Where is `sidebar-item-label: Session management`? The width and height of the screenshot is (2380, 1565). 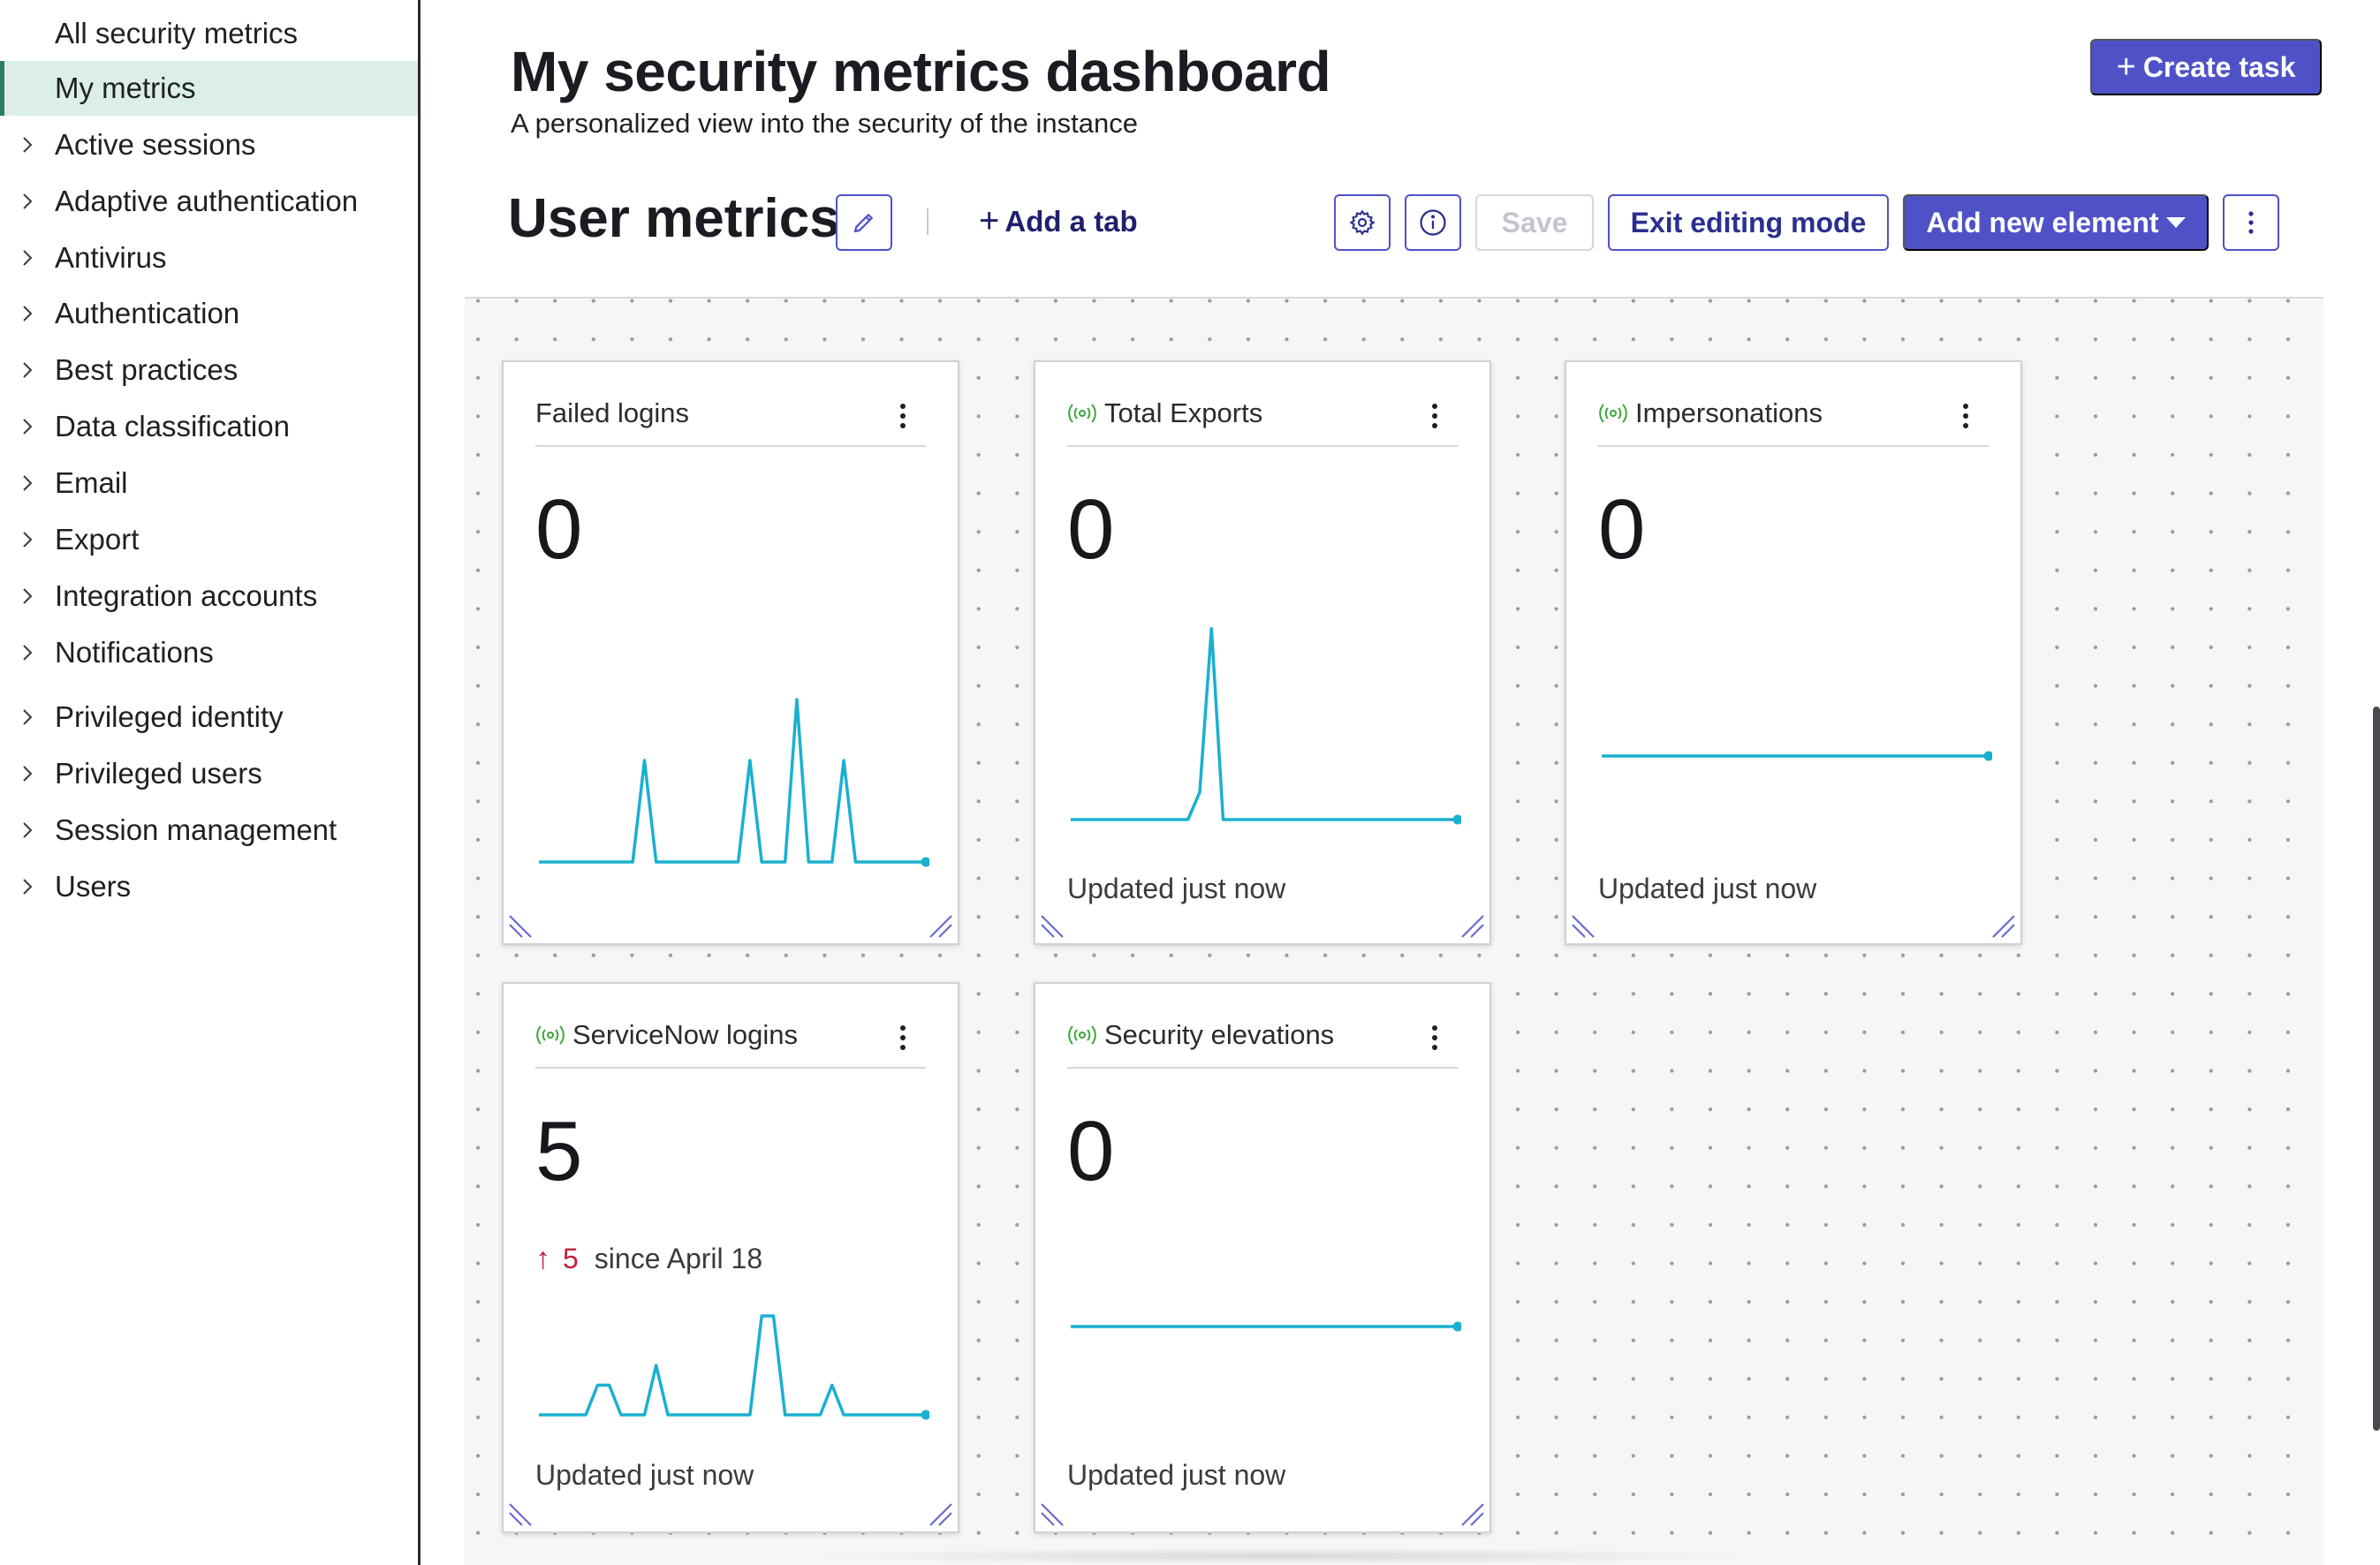 sidebar-item-label: Session management is located at coordinates (196, 829).